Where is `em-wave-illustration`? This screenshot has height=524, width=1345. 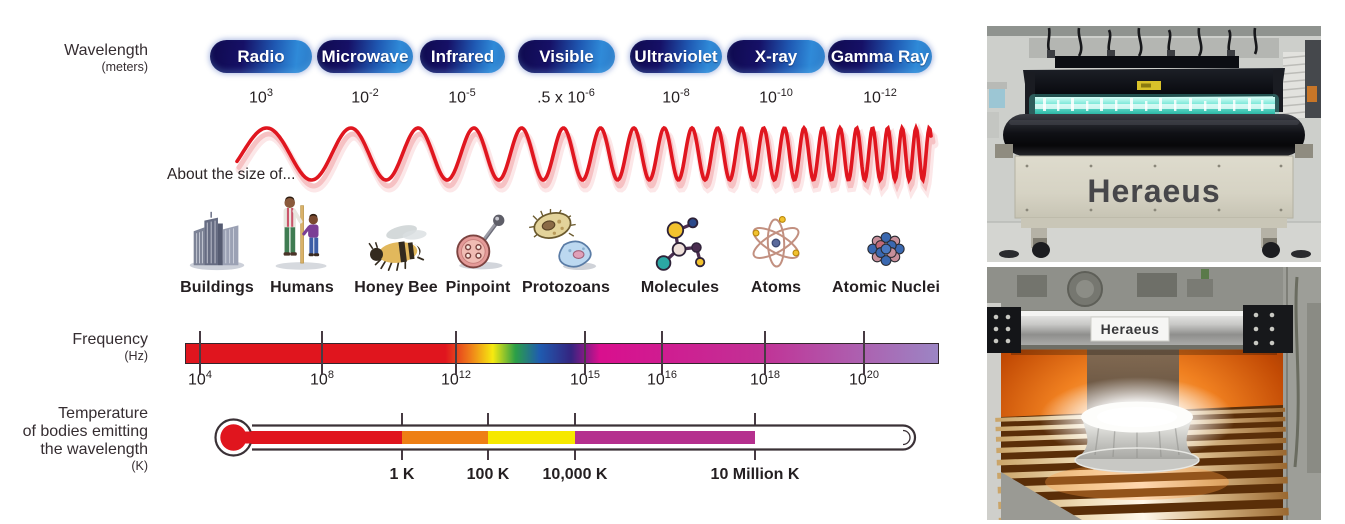 em-wave-illustration is located at coordinates (587, 161).